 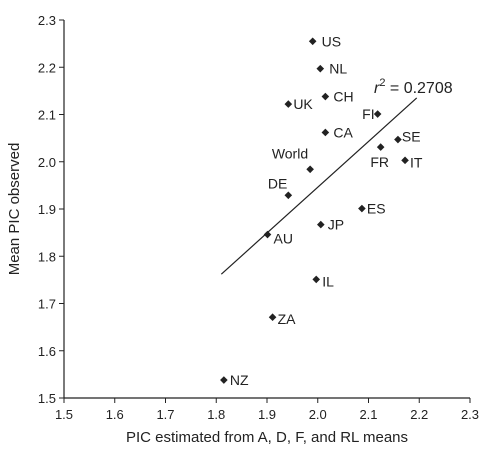 I want to click on x-tick-label: 1.9, so click(x=267, y=414).